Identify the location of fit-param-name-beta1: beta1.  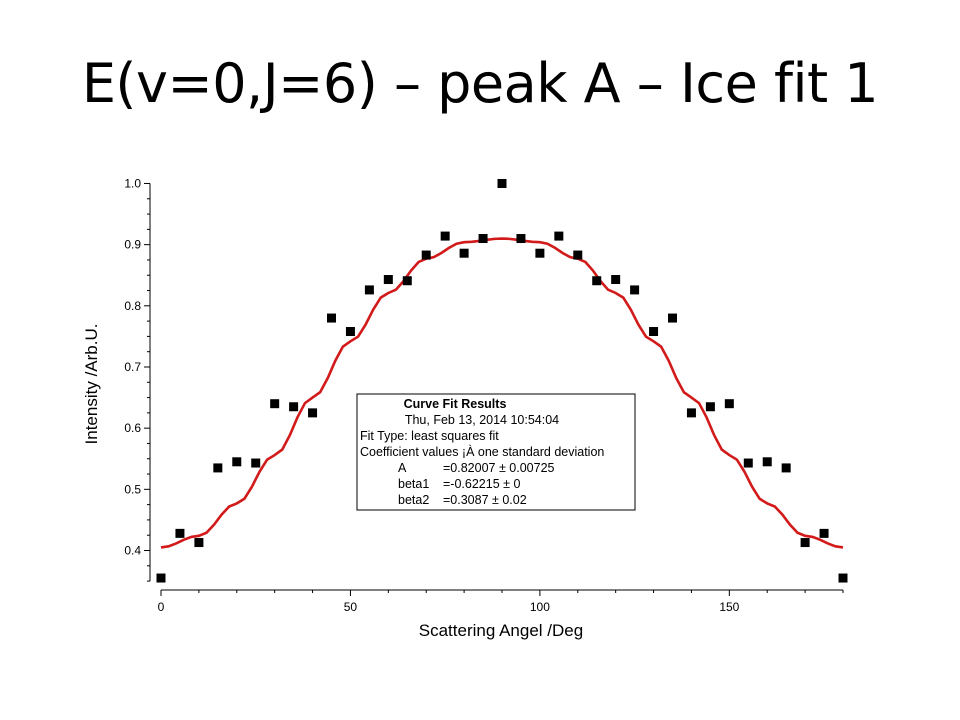
(413, 484).